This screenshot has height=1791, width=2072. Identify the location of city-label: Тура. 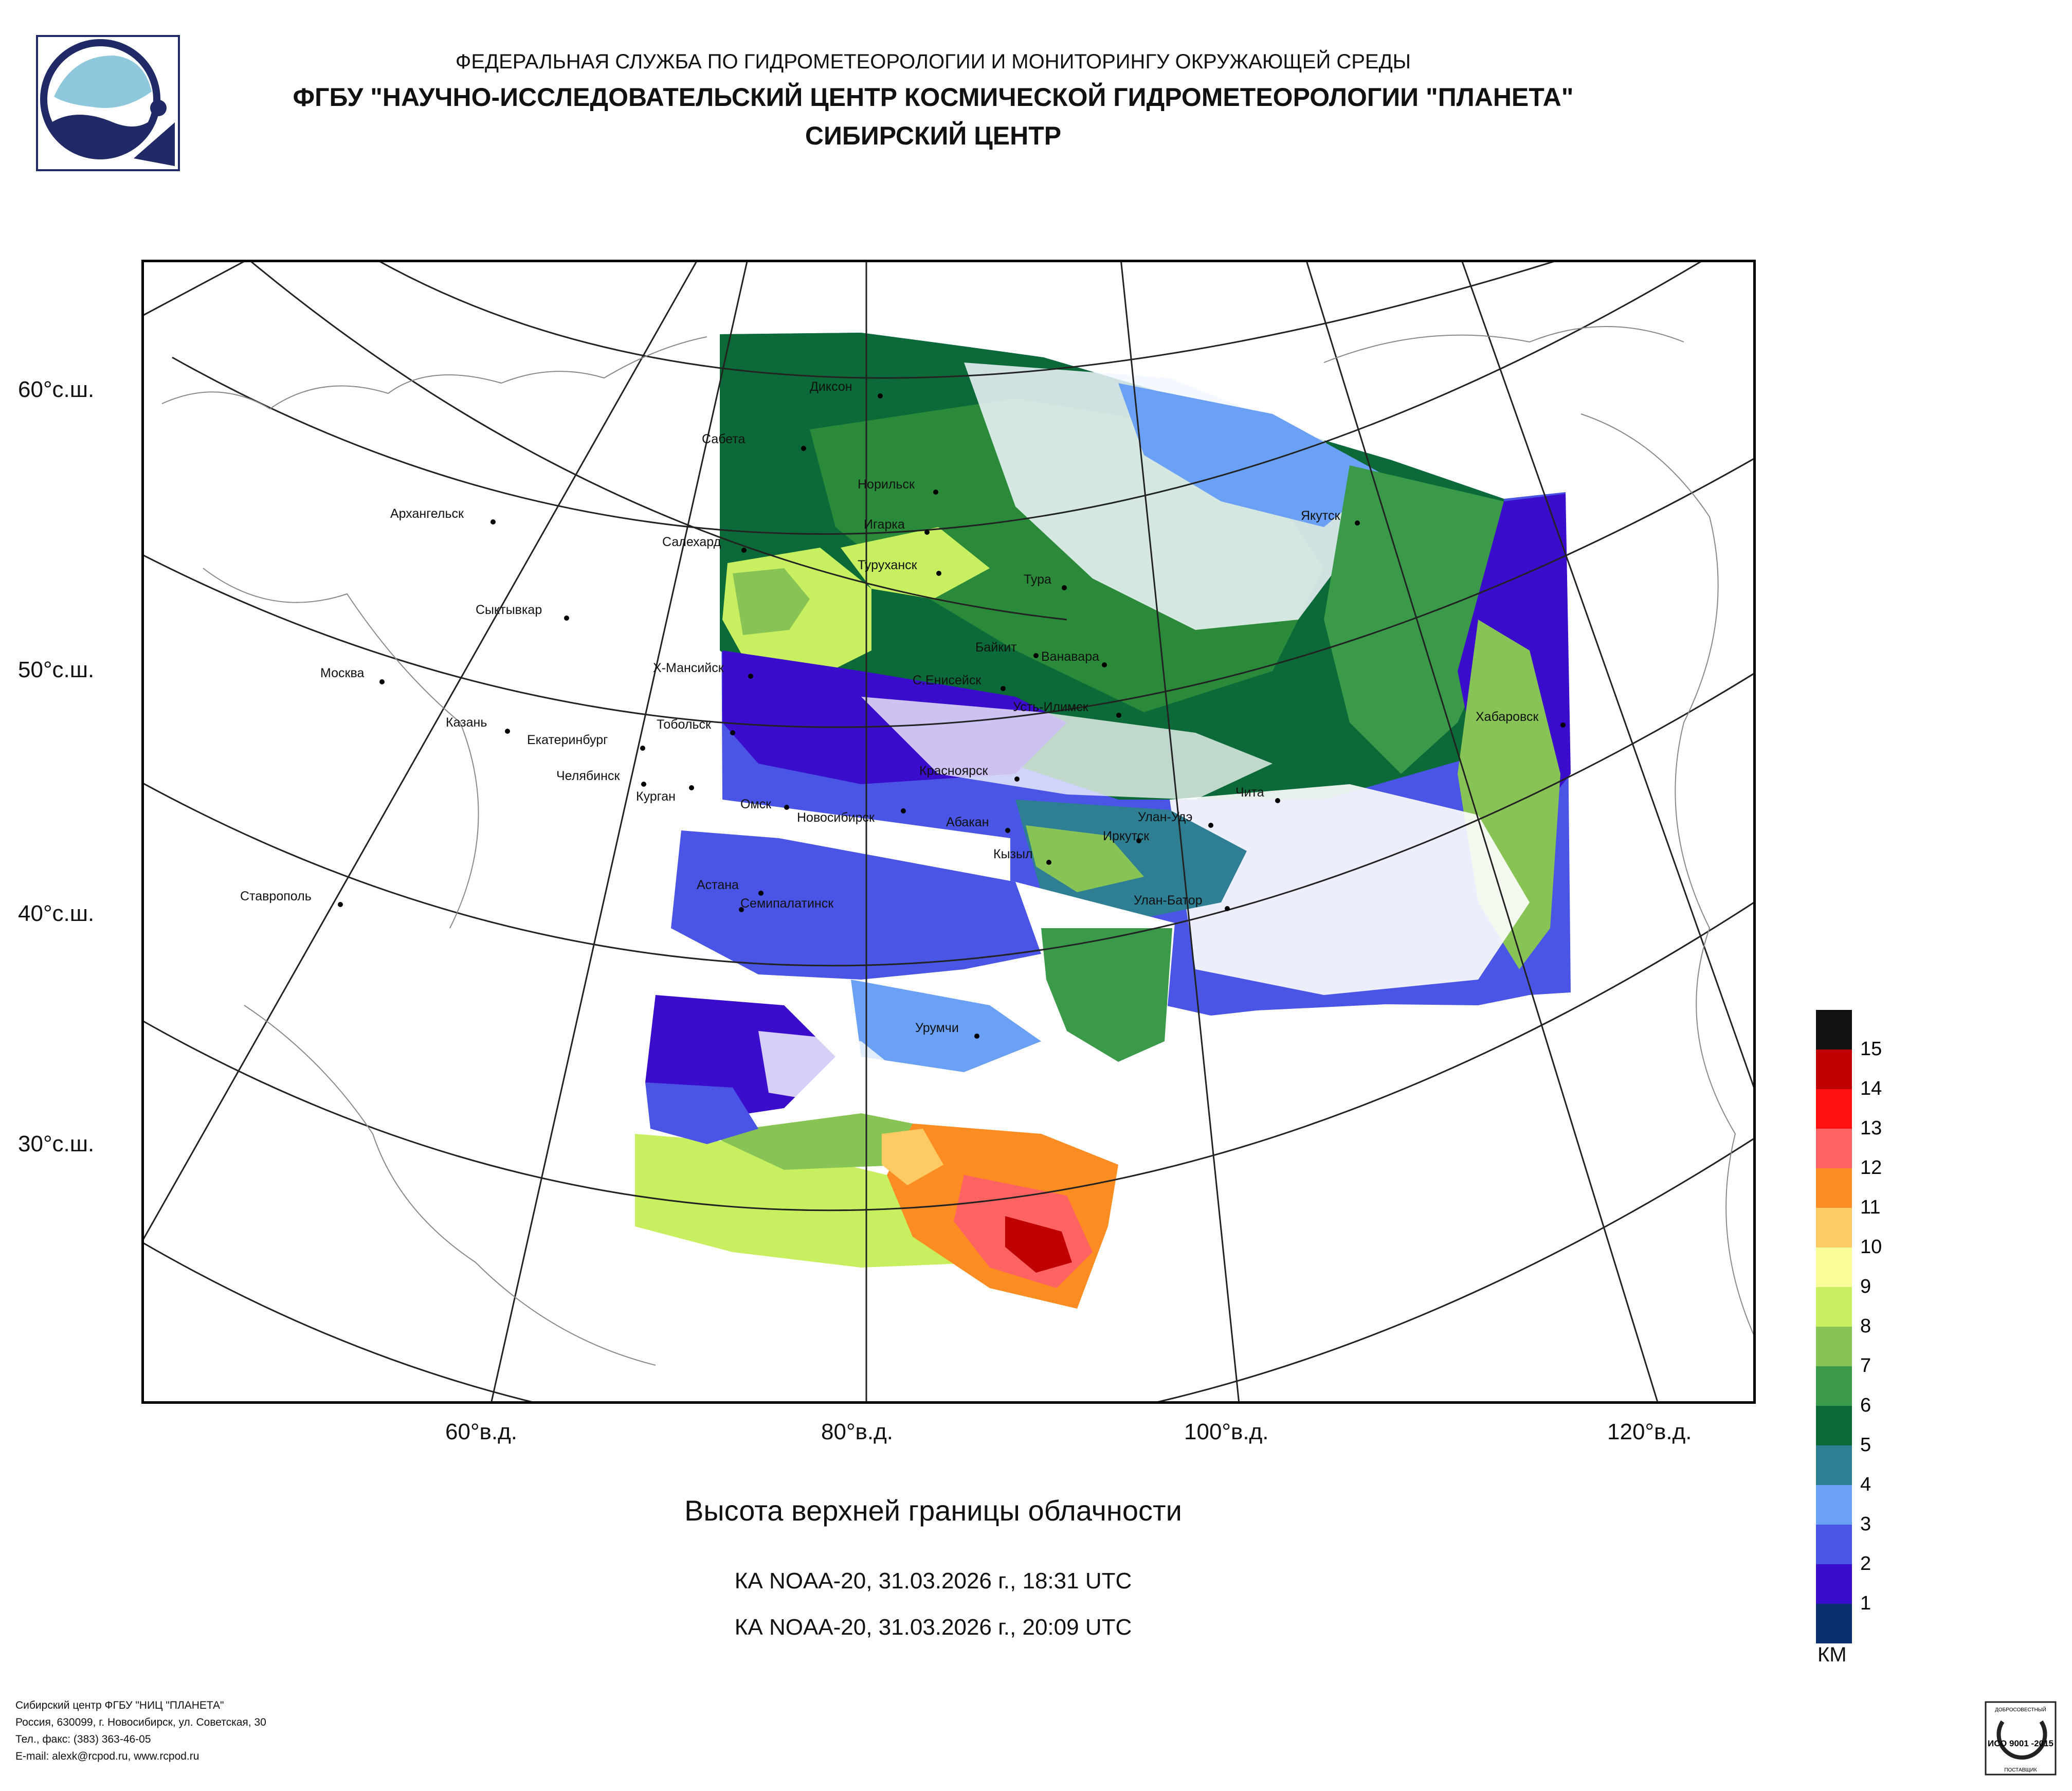
(1037, 579).